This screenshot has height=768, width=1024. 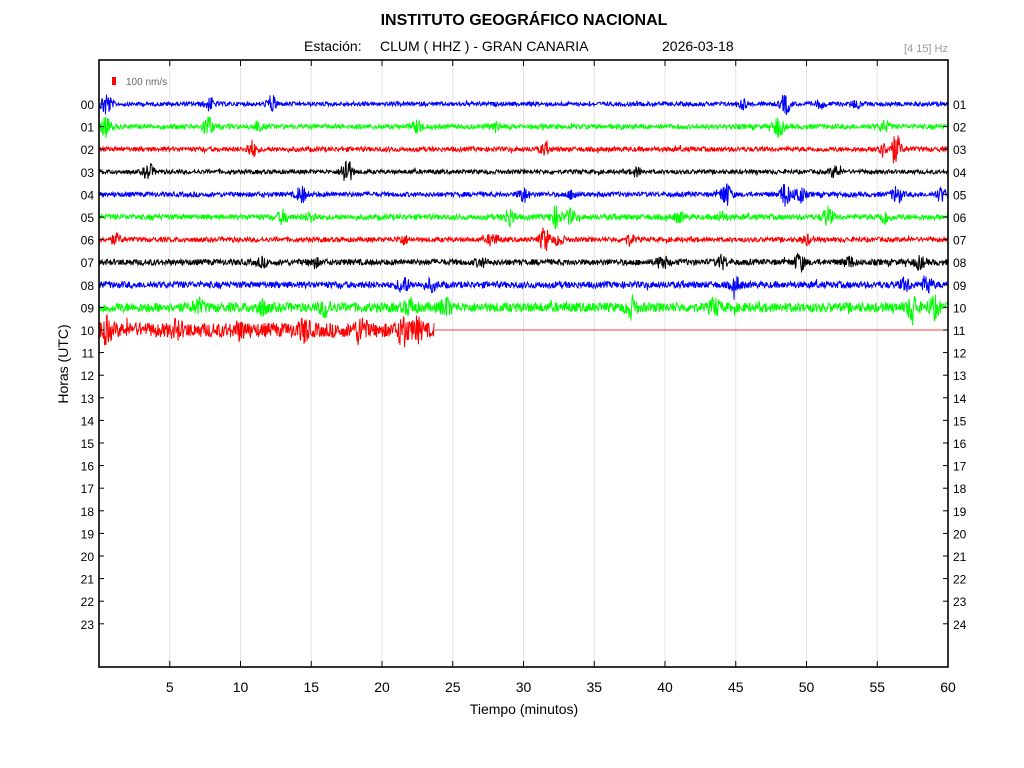 I want to click on left-hour-label: 14, so click(x=88, y=421).